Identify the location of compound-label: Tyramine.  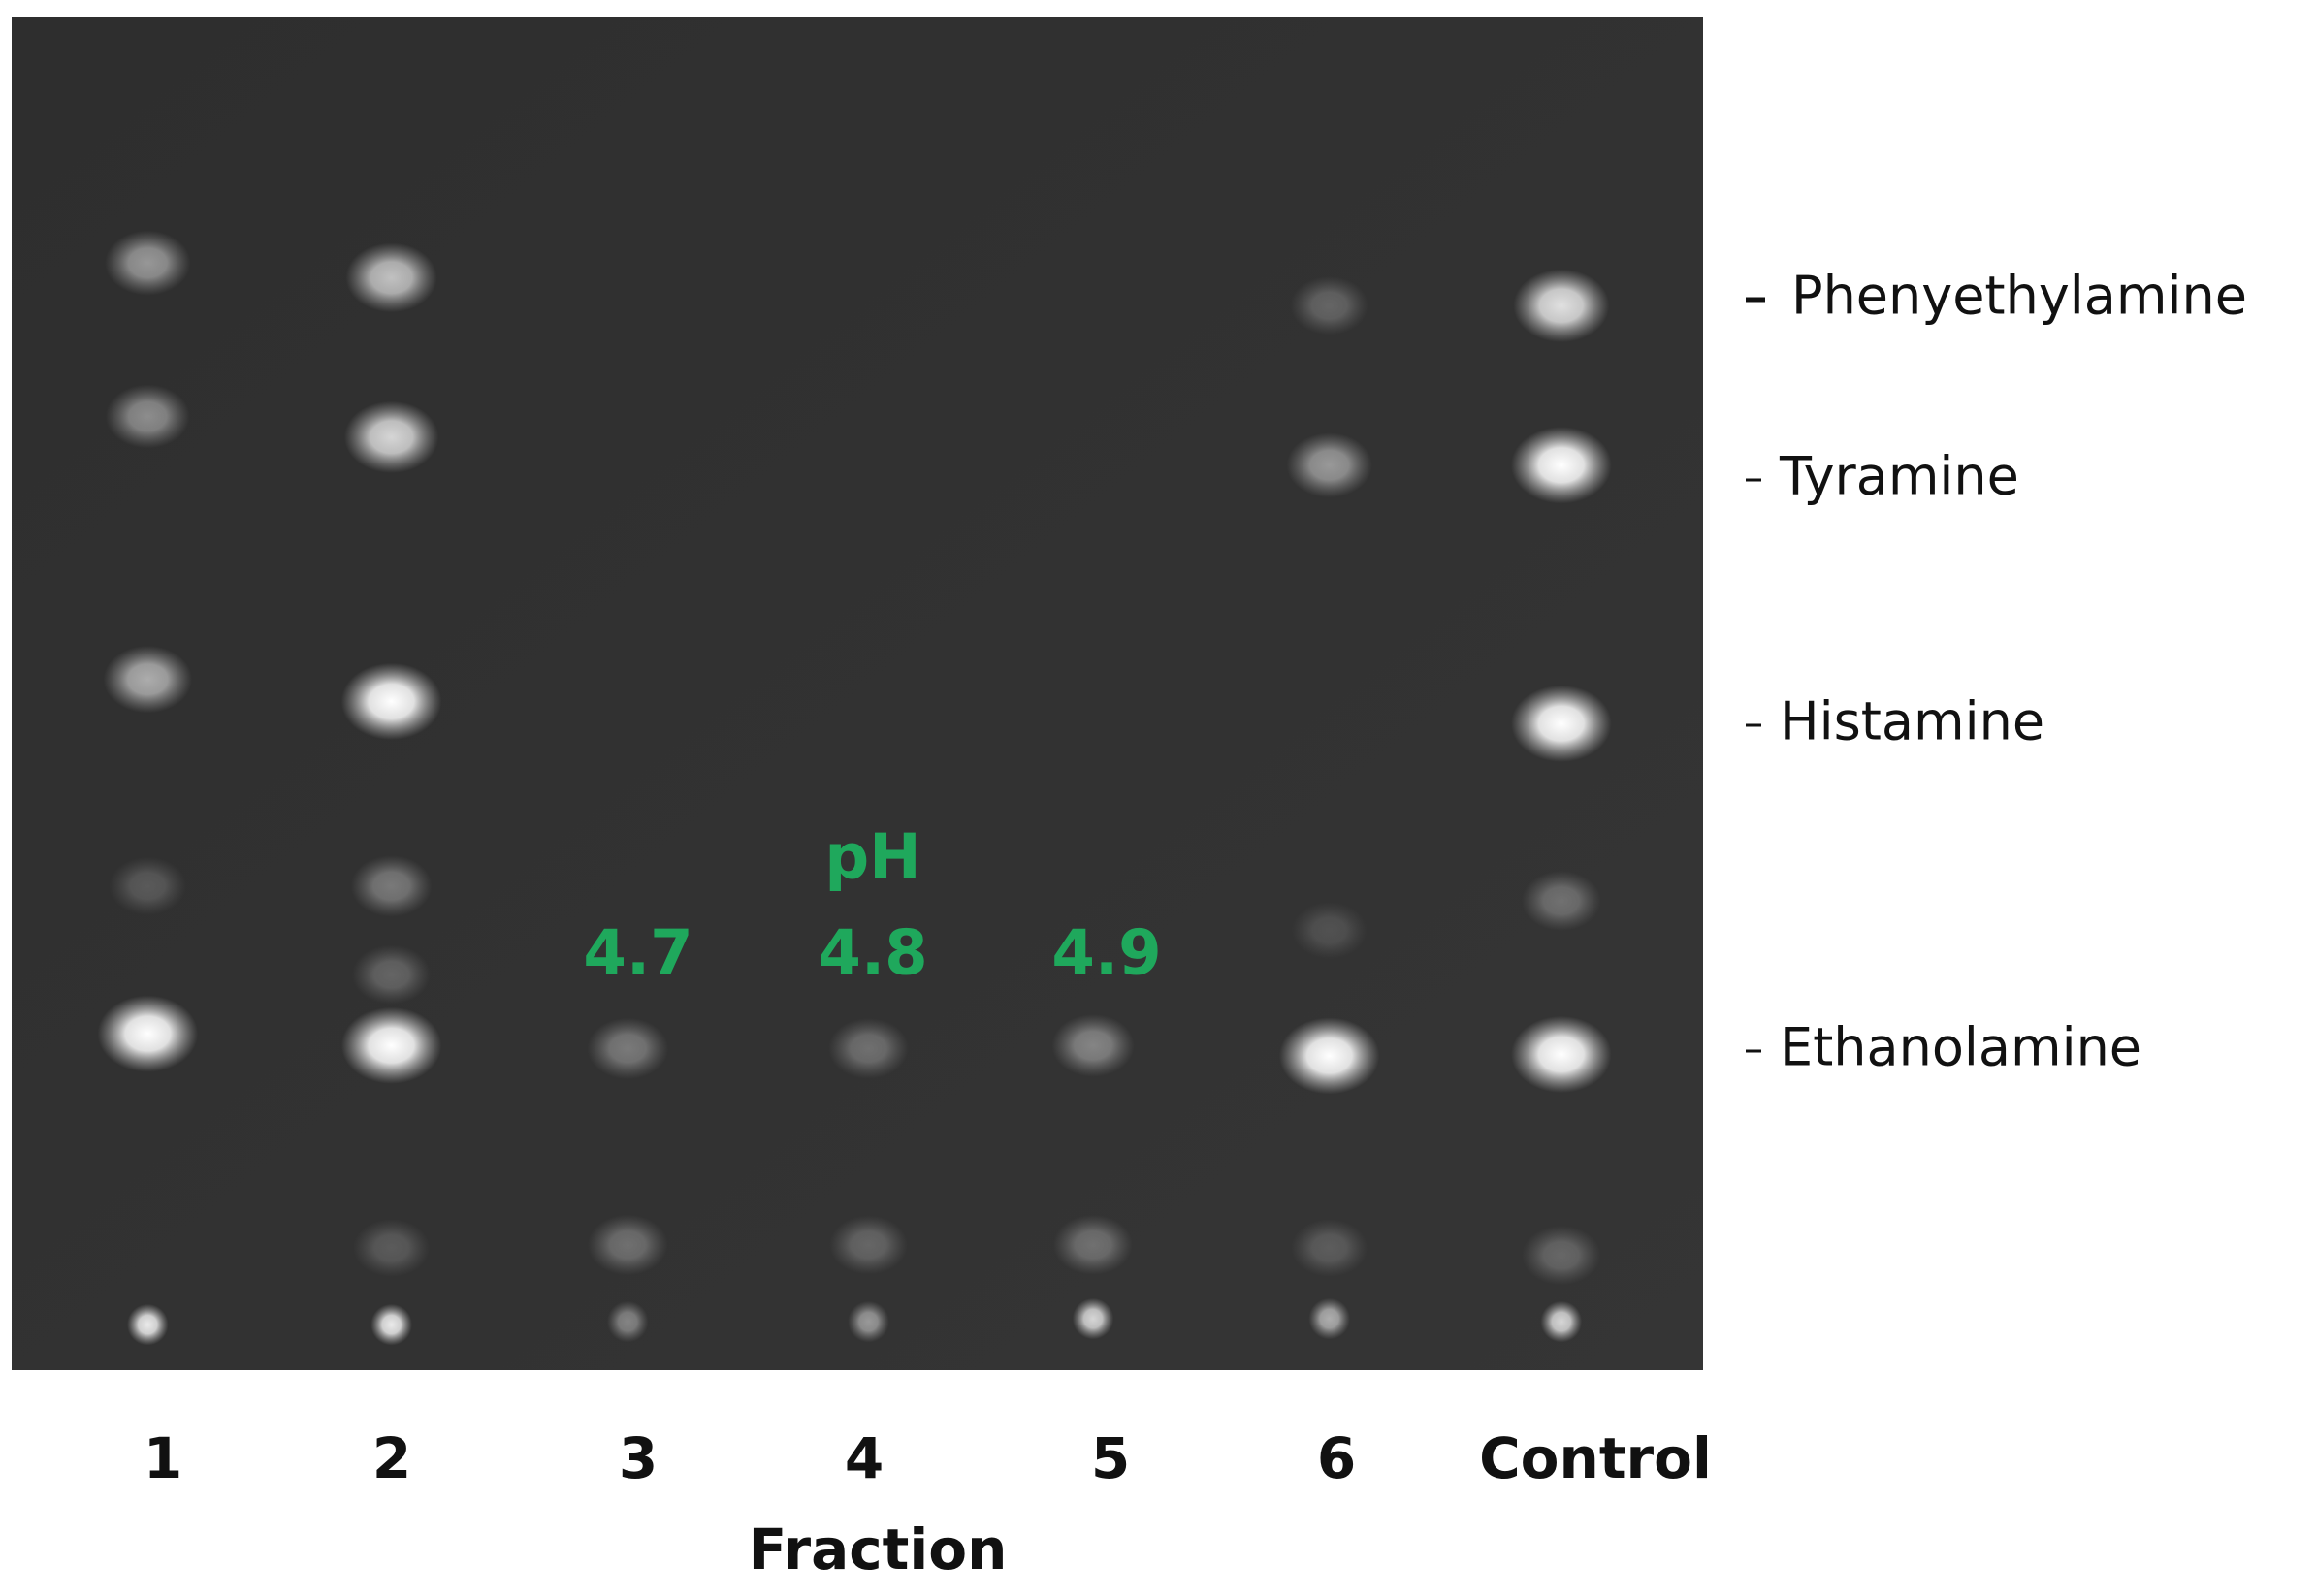
(1899, 476).